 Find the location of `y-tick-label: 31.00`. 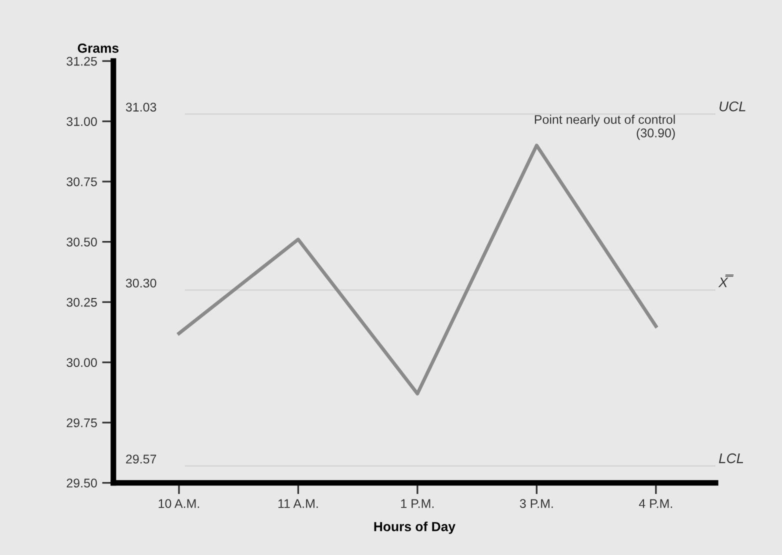

y-tick-label: 31.00 is located at coordinates (81, 121).